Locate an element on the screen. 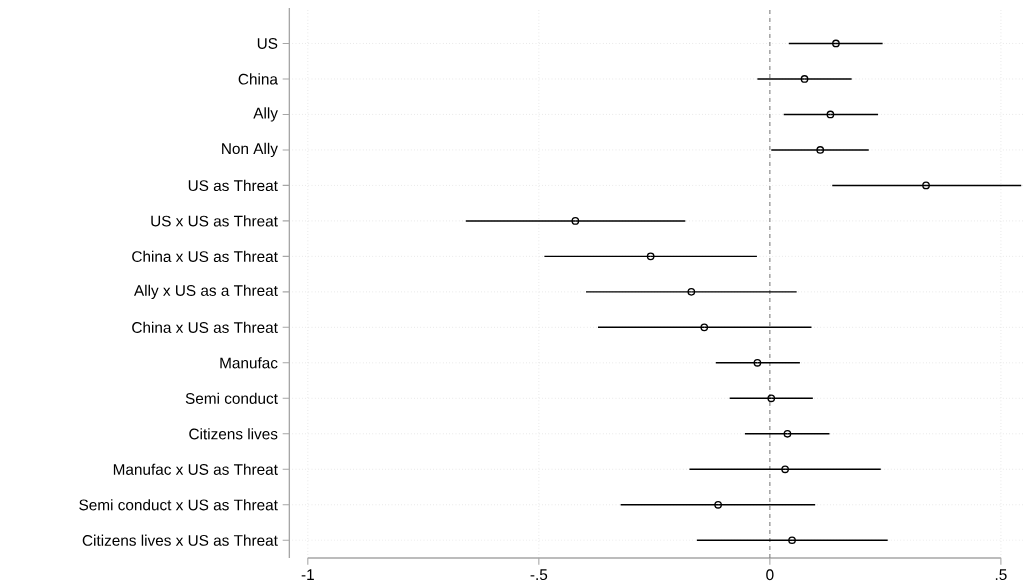  y-tick-label: Manufac is located at coordinates (249, 363).